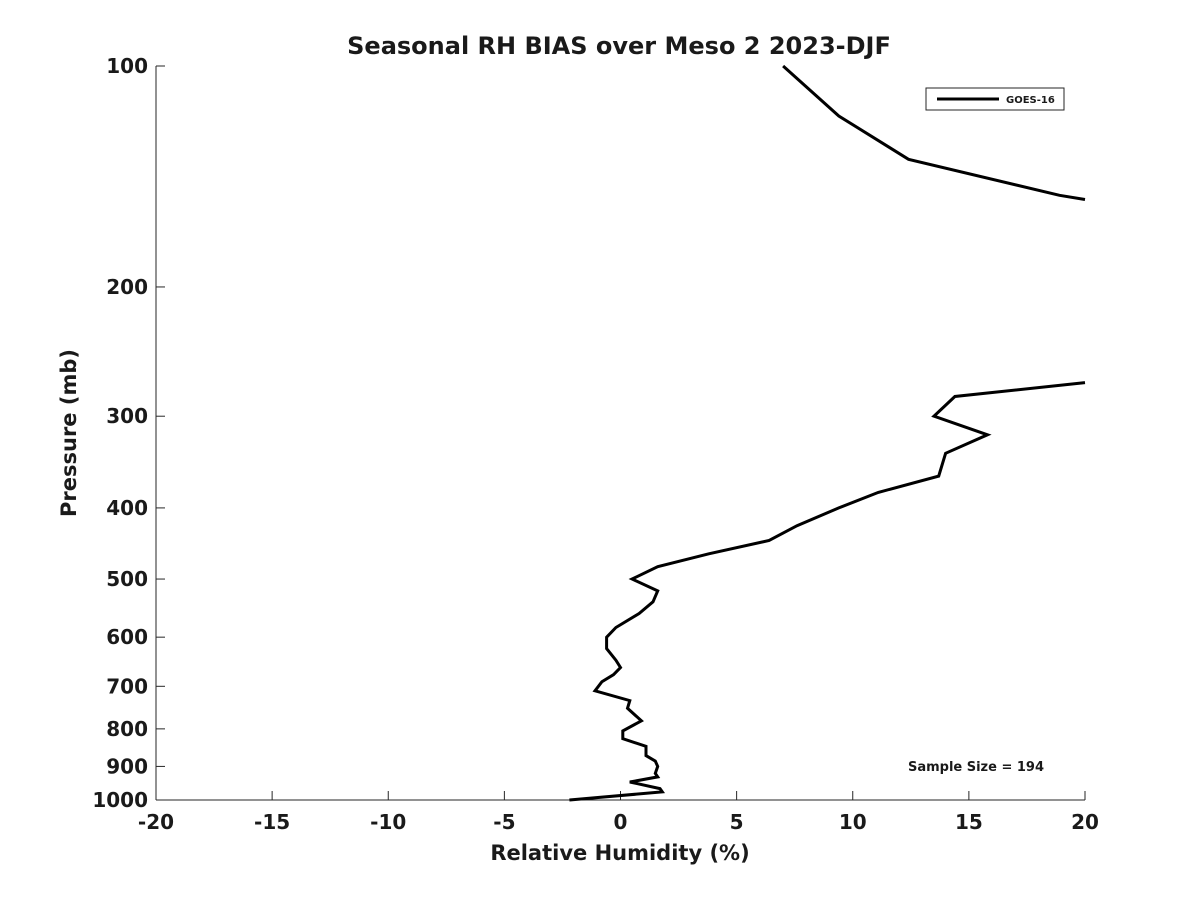 The height and width of the screenshot is (904, 1200). I want to click on x-tick-label: -10, so click(388, 822).